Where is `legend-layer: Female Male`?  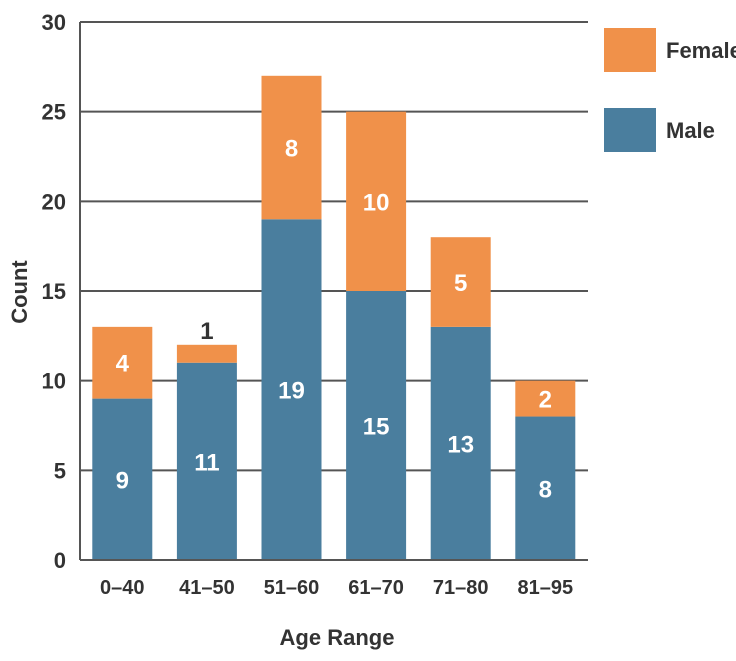
legend-layer: Female Male is located at coordinates (670, 90).